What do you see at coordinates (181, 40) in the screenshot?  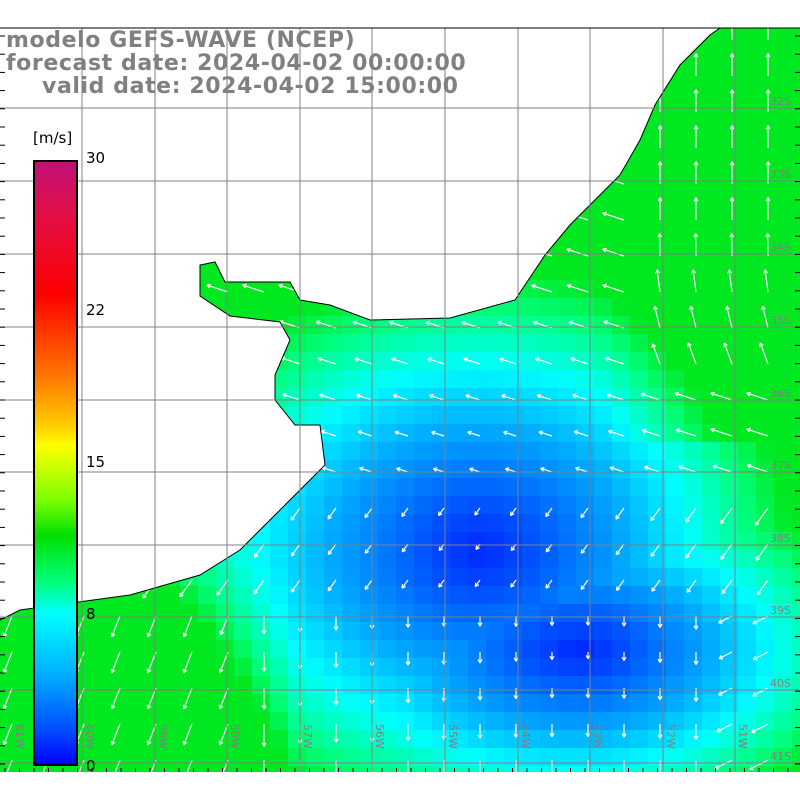 I see `title-model: modelo GEFS-WAVE (NCEP)` at bounding box center [181, 40].